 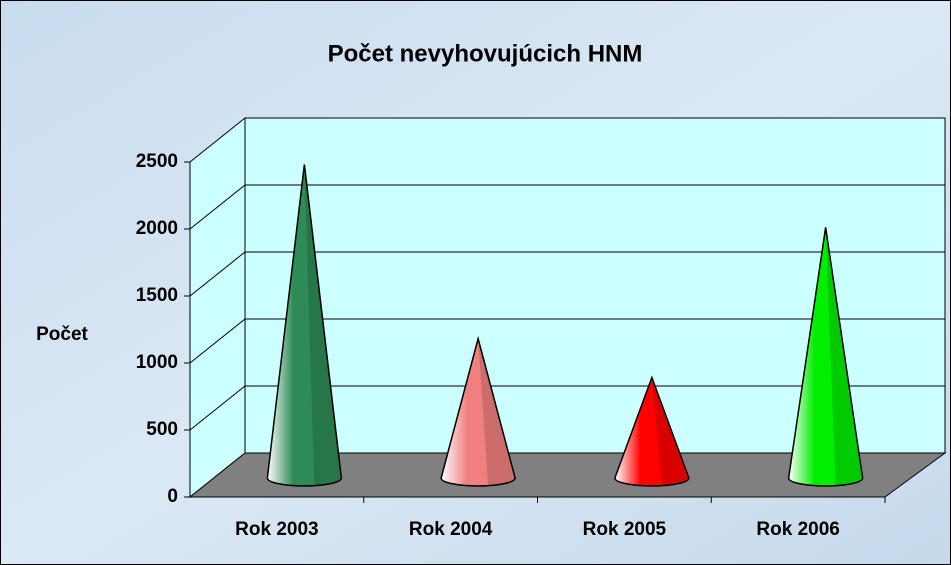 I want to click on side-wall, so click(x=217, y=307).